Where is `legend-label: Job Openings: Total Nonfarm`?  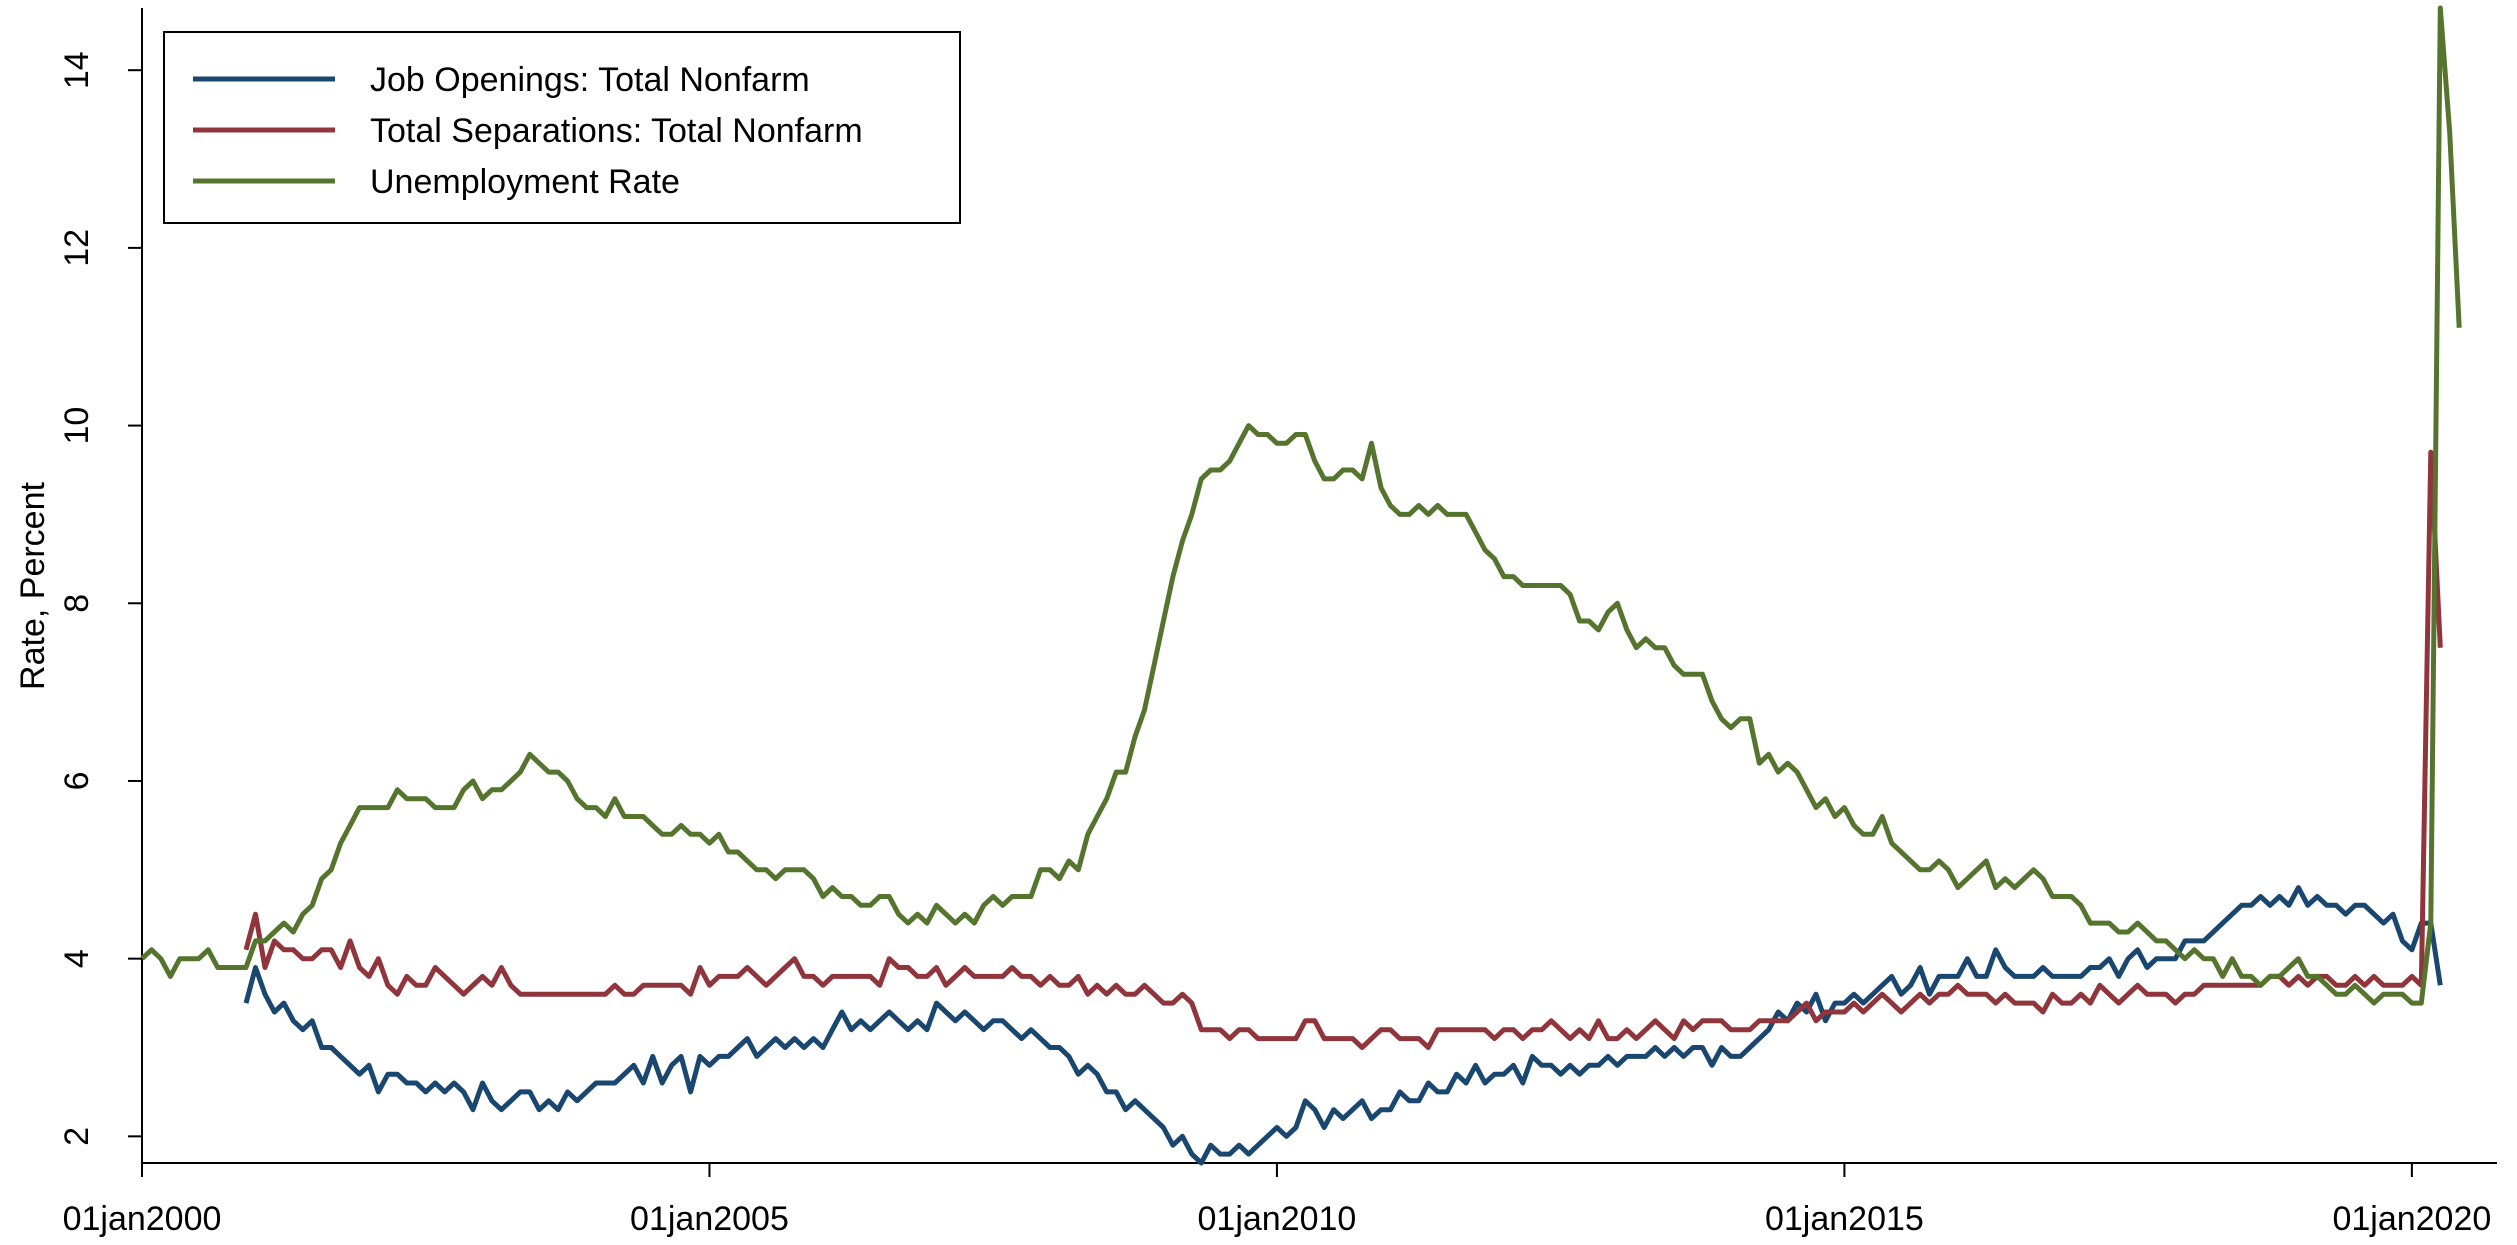 legend-label: Job Openings: Total Nonfarm is located at coordinates (590, 80).